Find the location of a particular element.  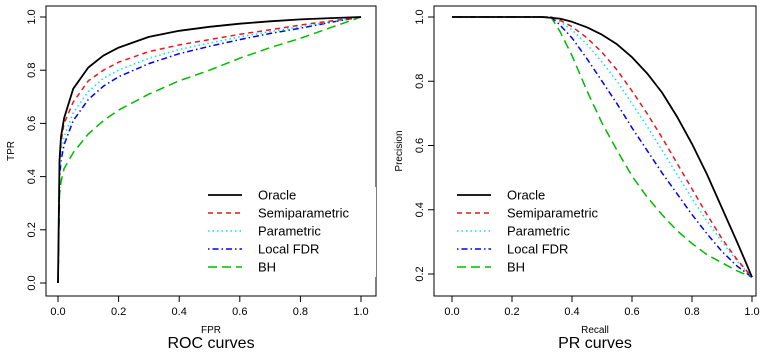

chart-title: PR curves is located at coordinates (595, 343).